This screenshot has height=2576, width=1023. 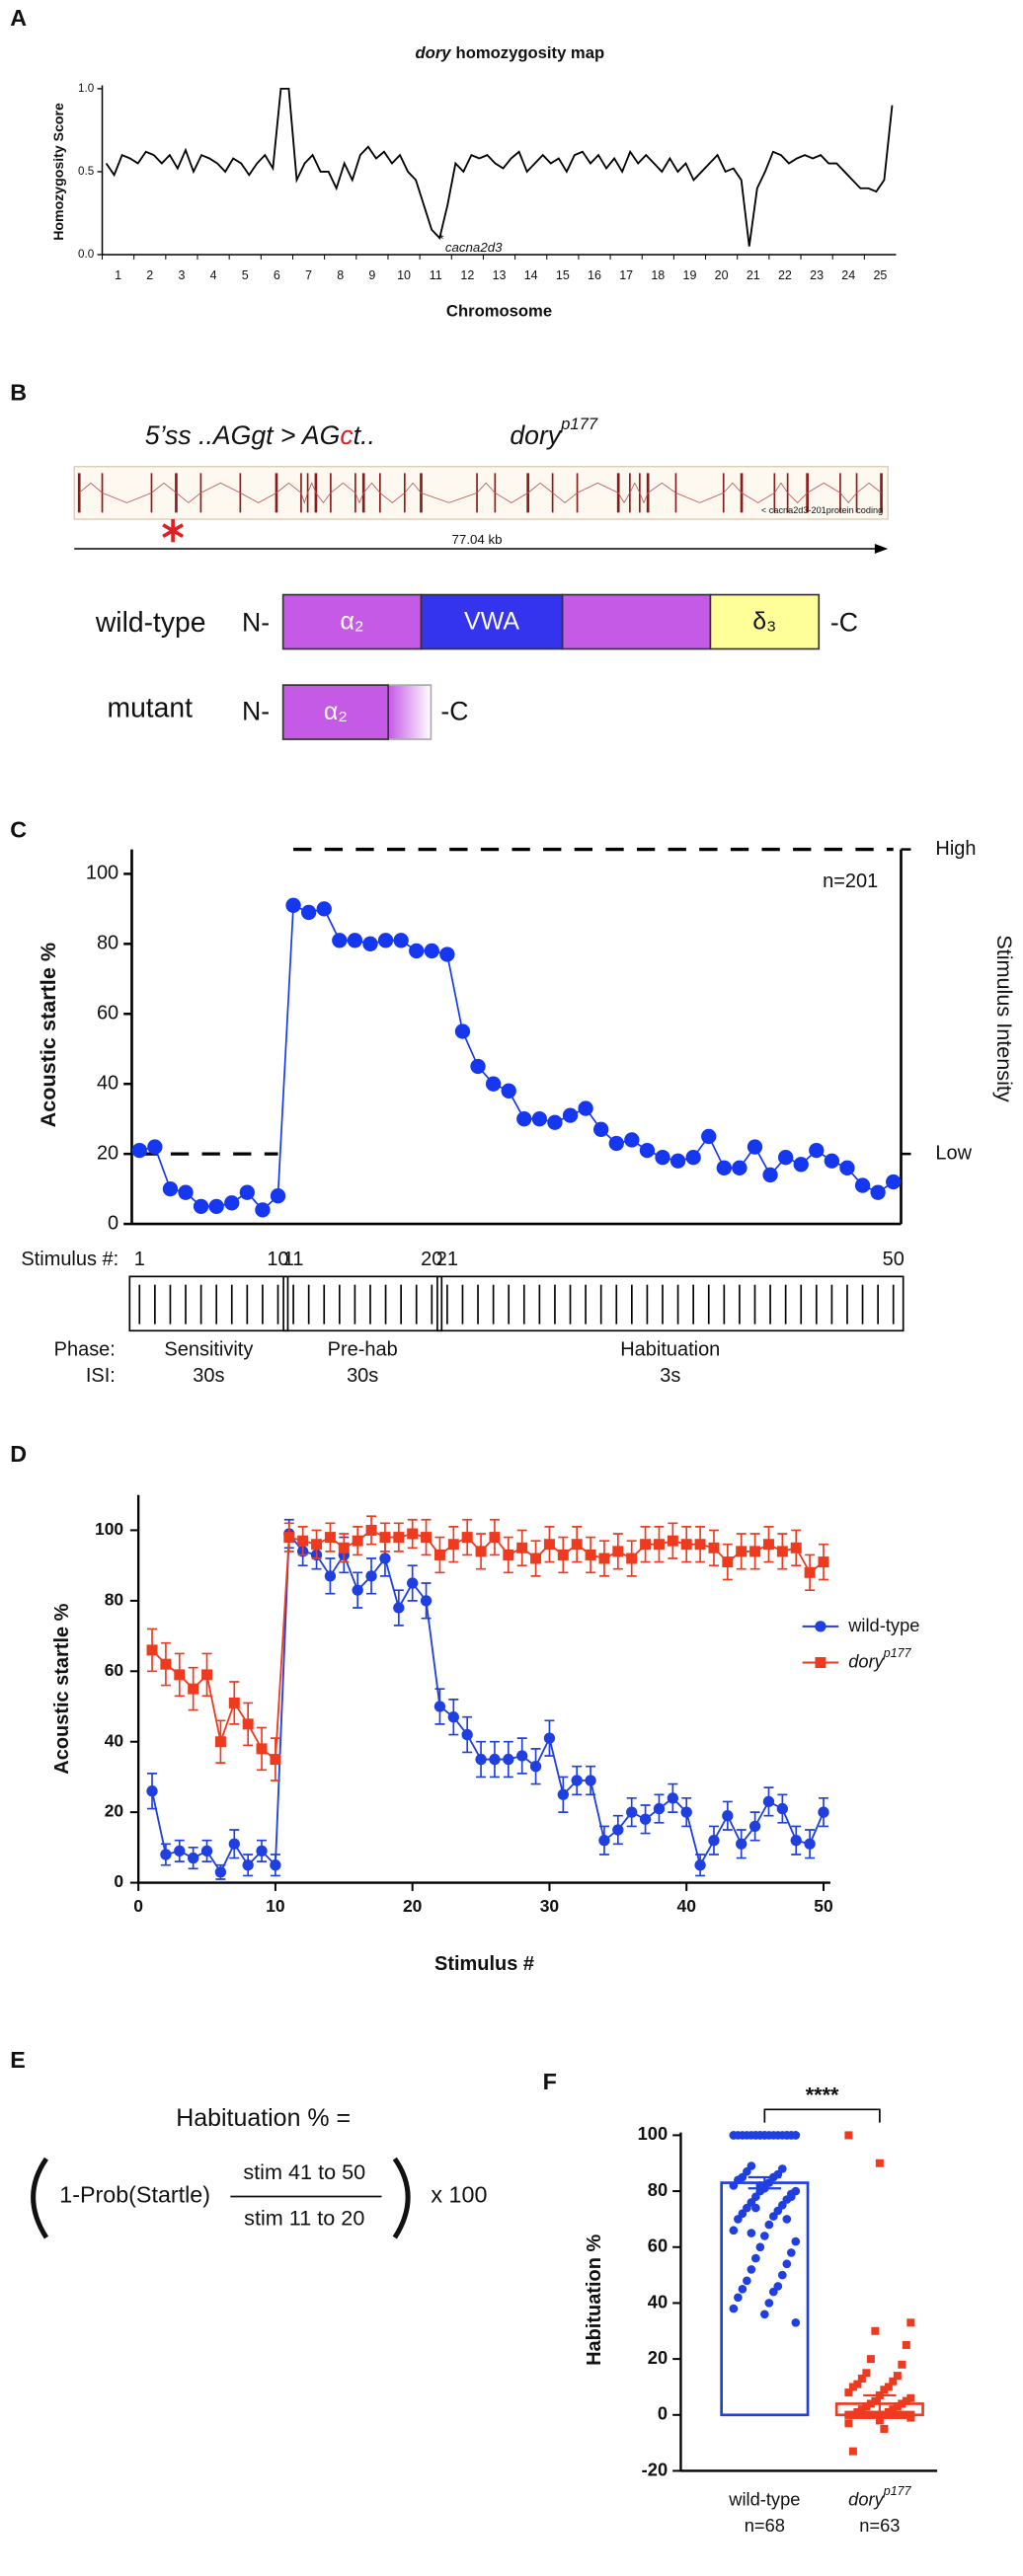 What do you see at coordinates (86, 254) in the screenshot?
I see `y-tick-label: 0.0` at bounding box center [86, 254].